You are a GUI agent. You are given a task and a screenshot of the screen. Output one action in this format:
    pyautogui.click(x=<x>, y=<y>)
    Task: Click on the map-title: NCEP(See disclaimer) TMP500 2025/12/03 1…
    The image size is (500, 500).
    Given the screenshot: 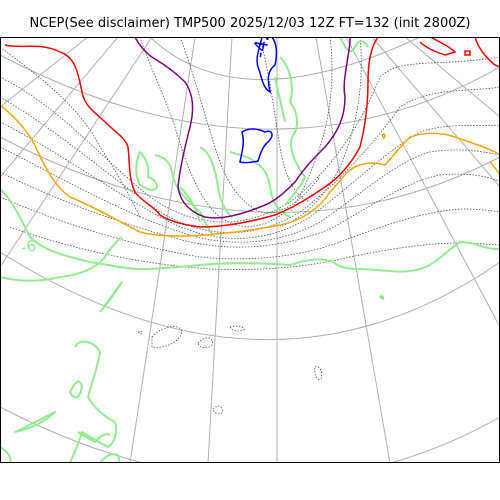 What is the action you would take?
    pyautogui.click(x=250, y=23)
    